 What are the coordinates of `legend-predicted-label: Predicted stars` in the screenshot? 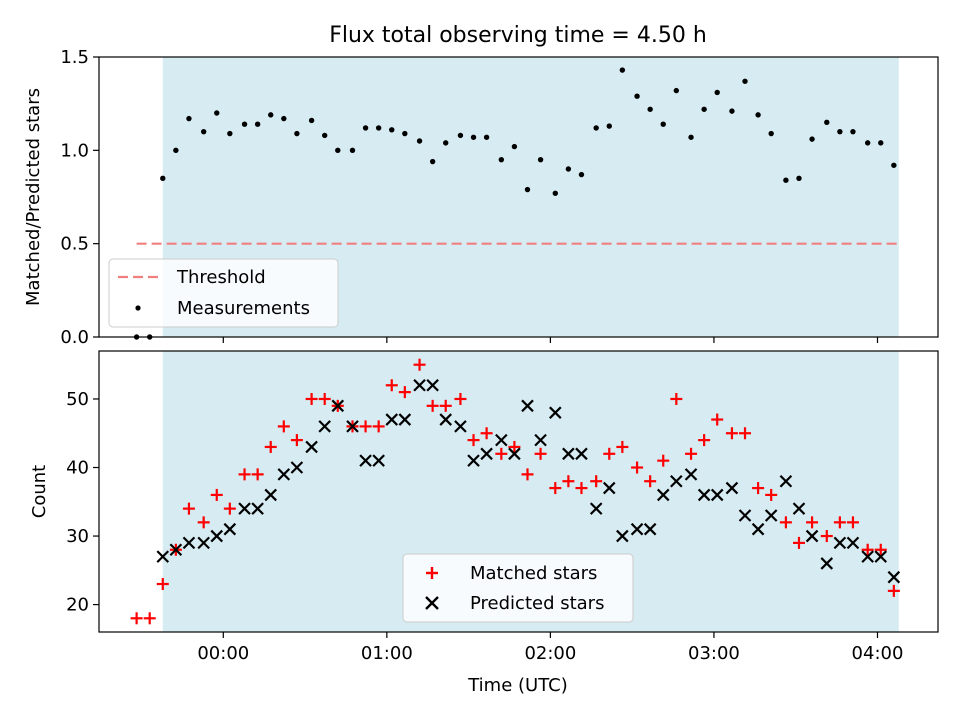 It's located at (537, 603).